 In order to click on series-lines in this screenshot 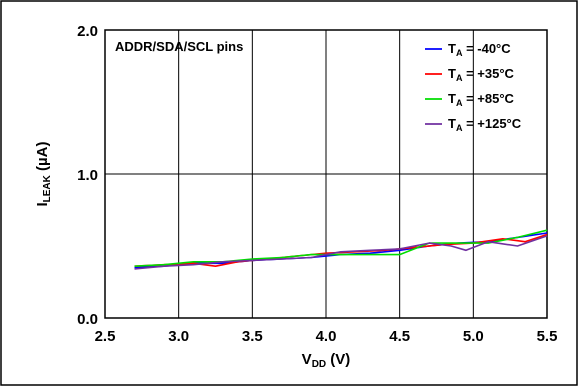, I will do `click(341, 249)`.